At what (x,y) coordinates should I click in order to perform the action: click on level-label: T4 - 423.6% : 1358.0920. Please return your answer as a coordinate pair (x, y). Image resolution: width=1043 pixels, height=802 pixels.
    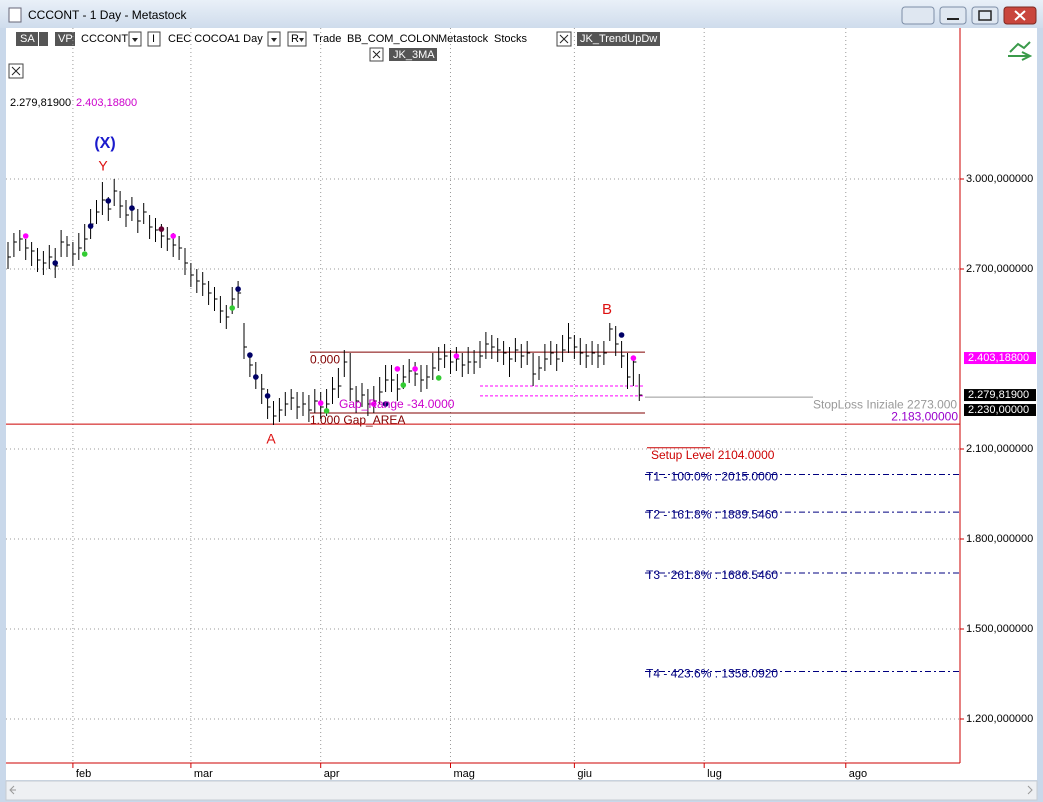
    Looking at the image, I should click on (712, 674).